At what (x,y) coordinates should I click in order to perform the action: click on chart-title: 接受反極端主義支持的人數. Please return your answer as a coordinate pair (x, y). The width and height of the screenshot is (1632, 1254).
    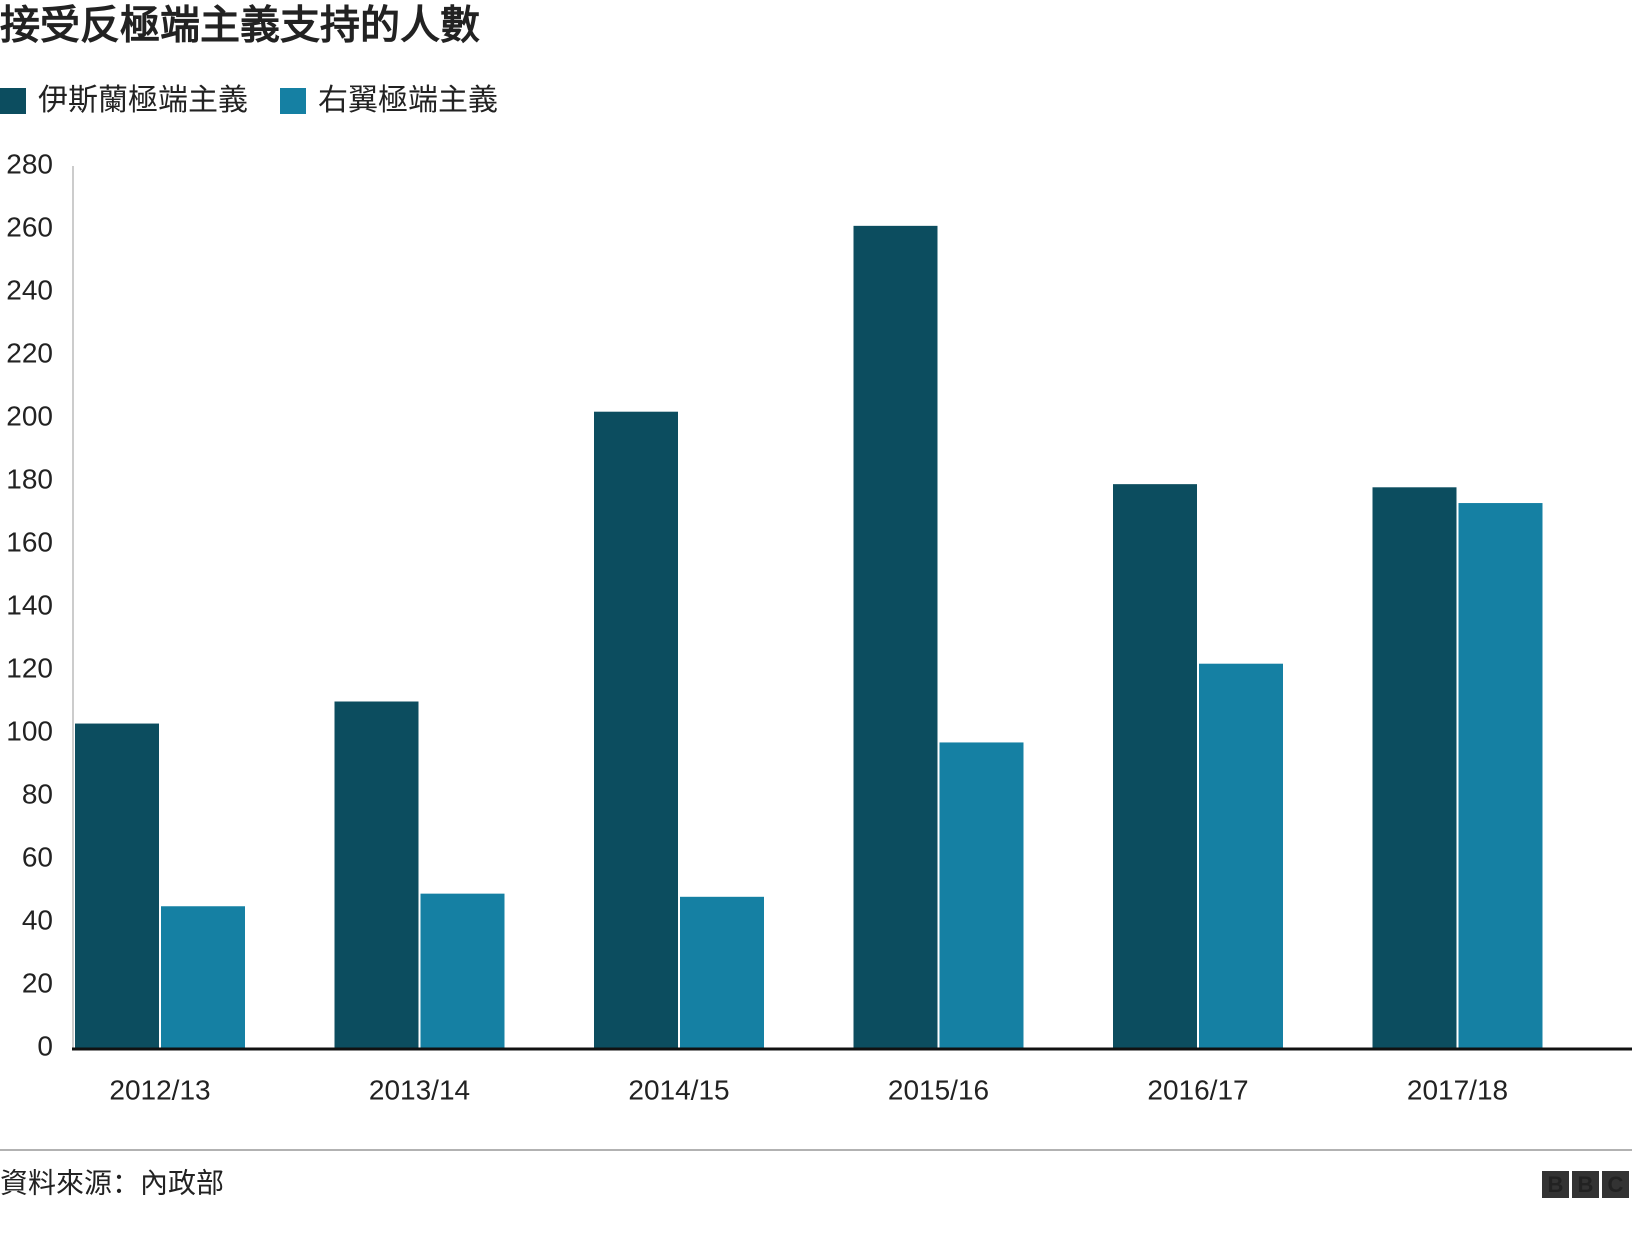
    Looking at the image, I should click on (240, 26).